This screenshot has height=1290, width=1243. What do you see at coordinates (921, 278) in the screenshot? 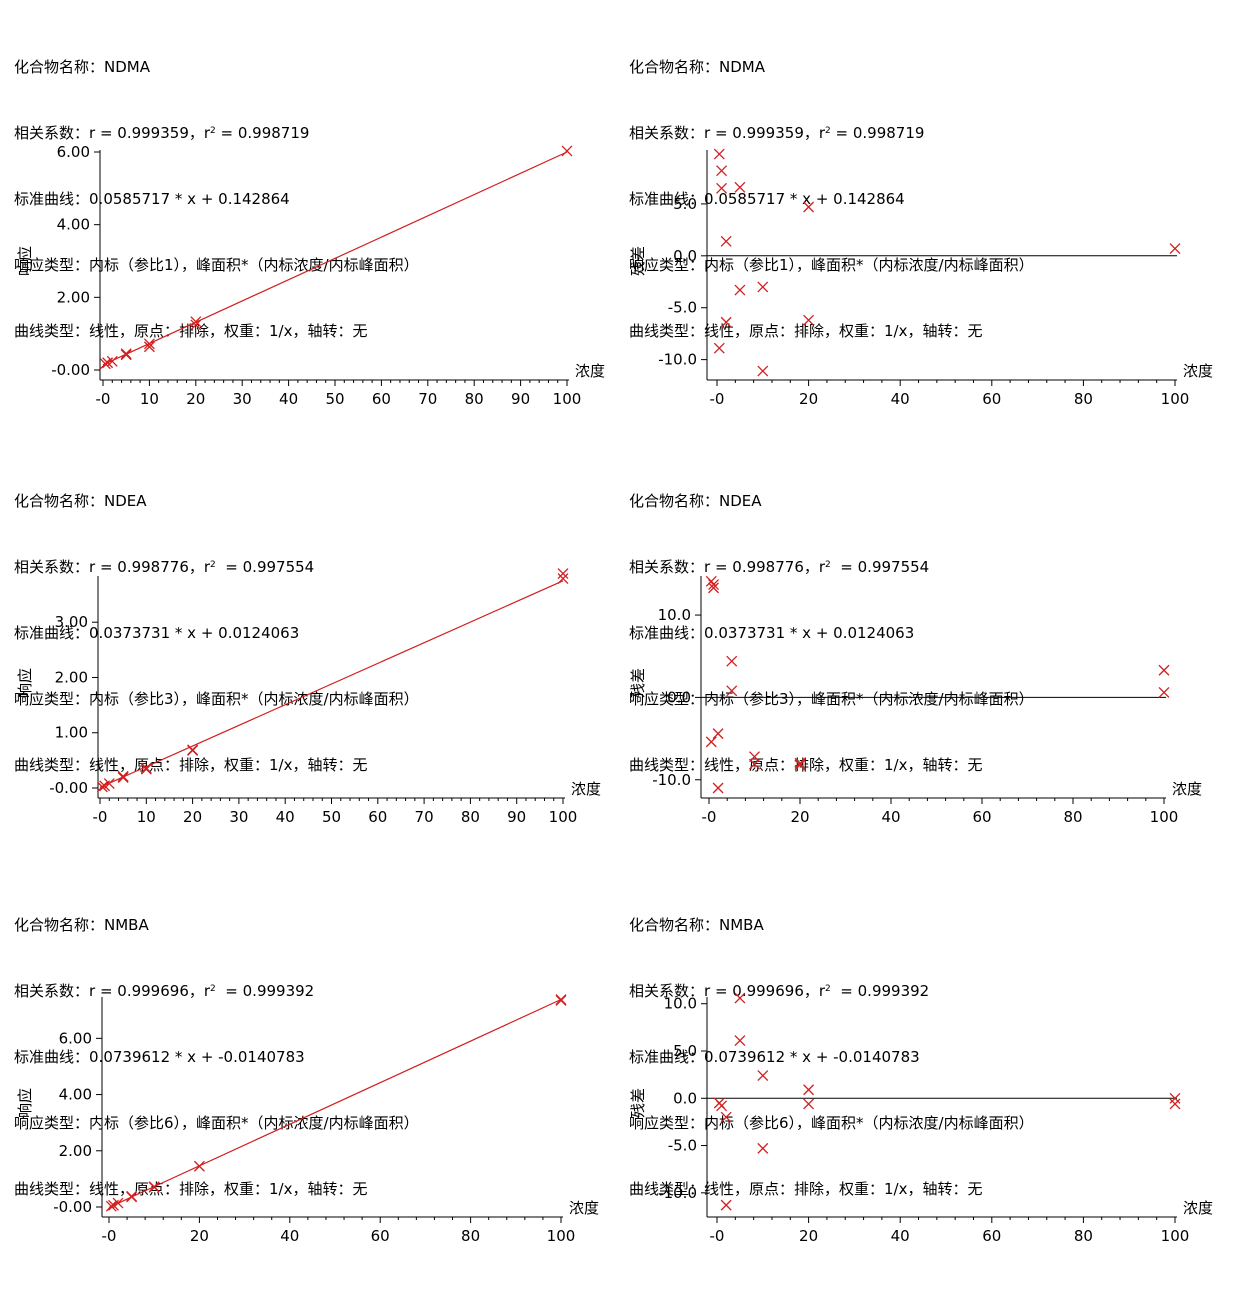
I see `residual-chart: -10.0 -5.0 0.0 5.0 -0 20 40 60 80 100 浓度 残差` at bounding box center [921, 278].